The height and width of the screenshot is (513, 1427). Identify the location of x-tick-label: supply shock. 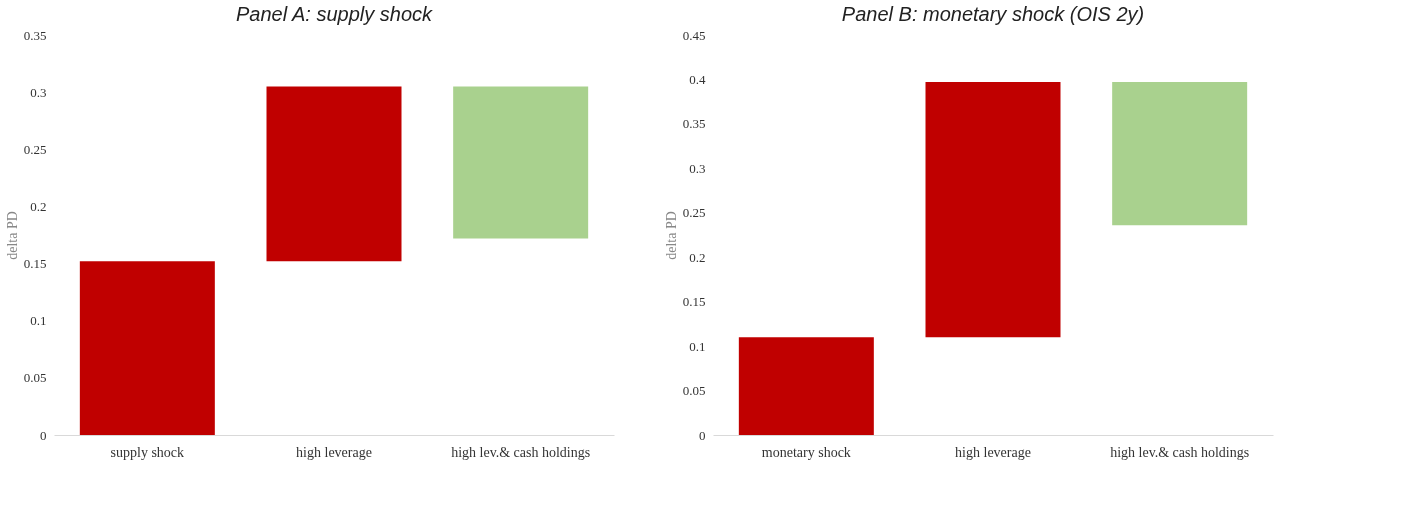
(147, 452).